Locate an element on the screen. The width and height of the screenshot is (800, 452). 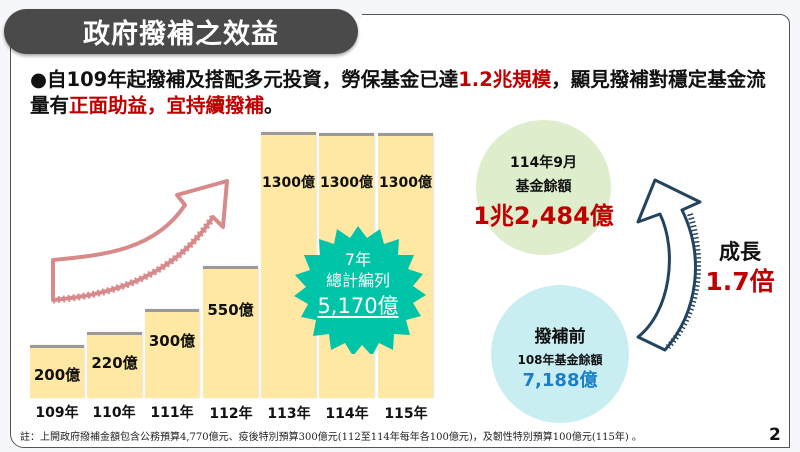
fund-now-circle is located at coordinates (543, 187).